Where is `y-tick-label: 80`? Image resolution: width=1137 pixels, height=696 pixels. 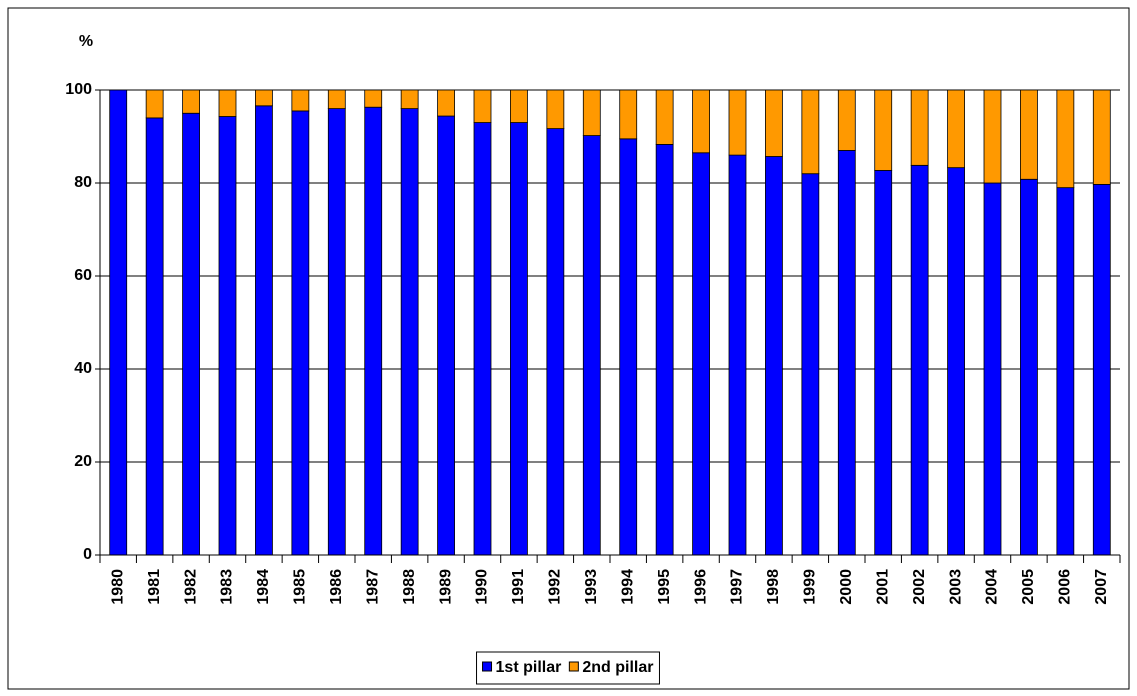
y-tick-label: 80 is located at coordinates (83, 182).